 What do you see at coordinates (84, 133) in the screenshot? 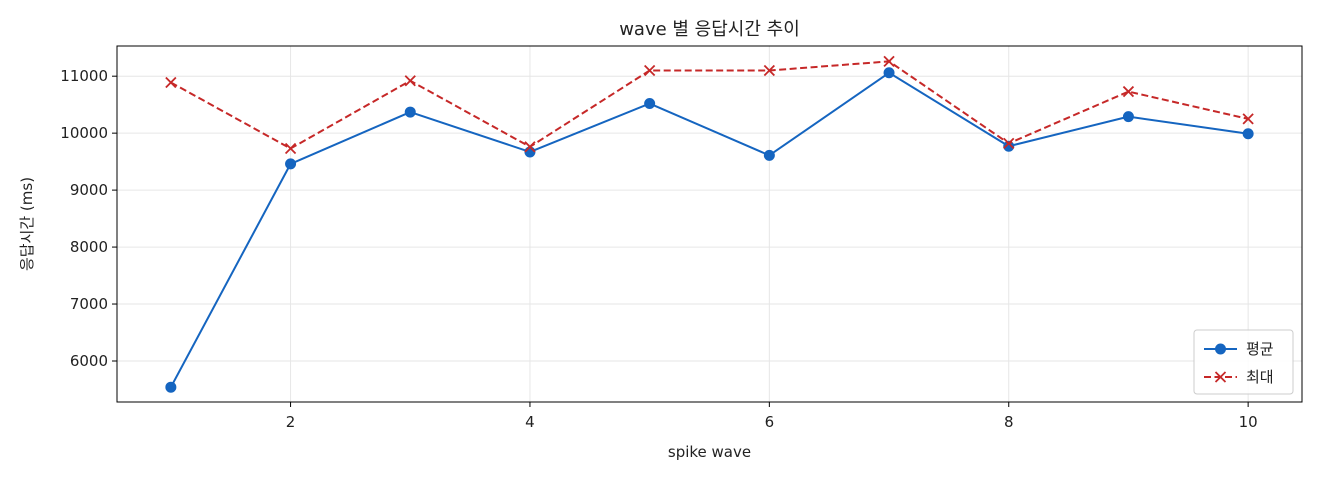
I see `y-tick-label: 10000` at bounding box center [84, 133].